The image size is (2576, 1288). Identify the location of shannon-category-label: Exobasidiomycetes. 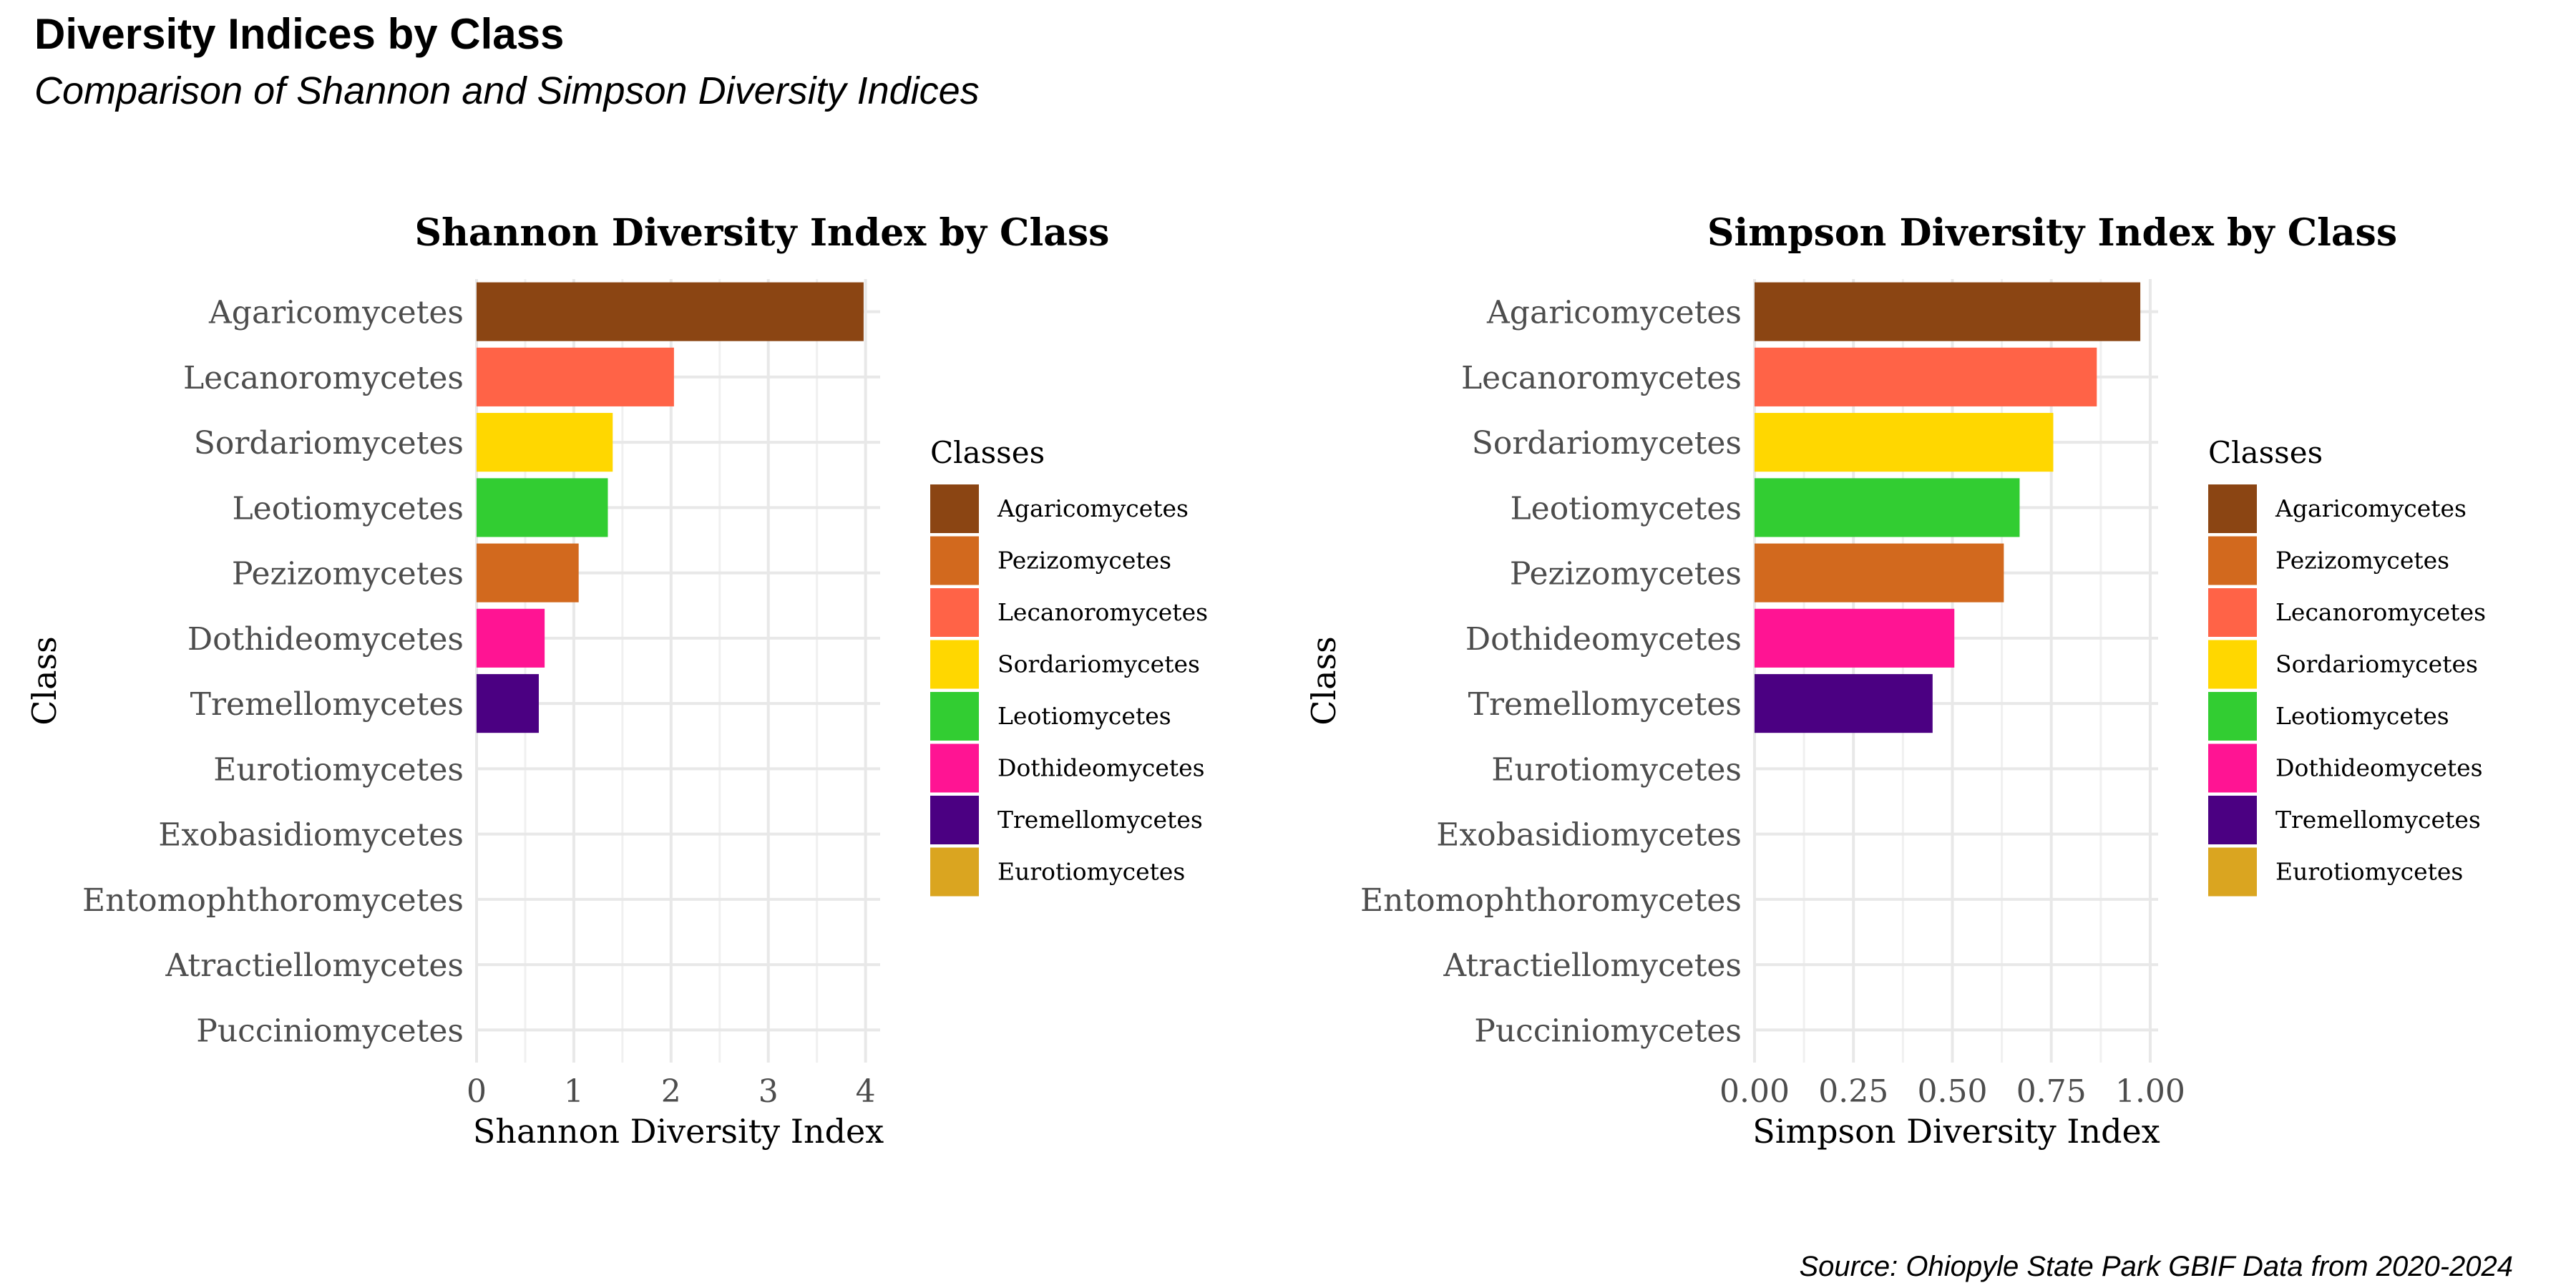
(311, 835).